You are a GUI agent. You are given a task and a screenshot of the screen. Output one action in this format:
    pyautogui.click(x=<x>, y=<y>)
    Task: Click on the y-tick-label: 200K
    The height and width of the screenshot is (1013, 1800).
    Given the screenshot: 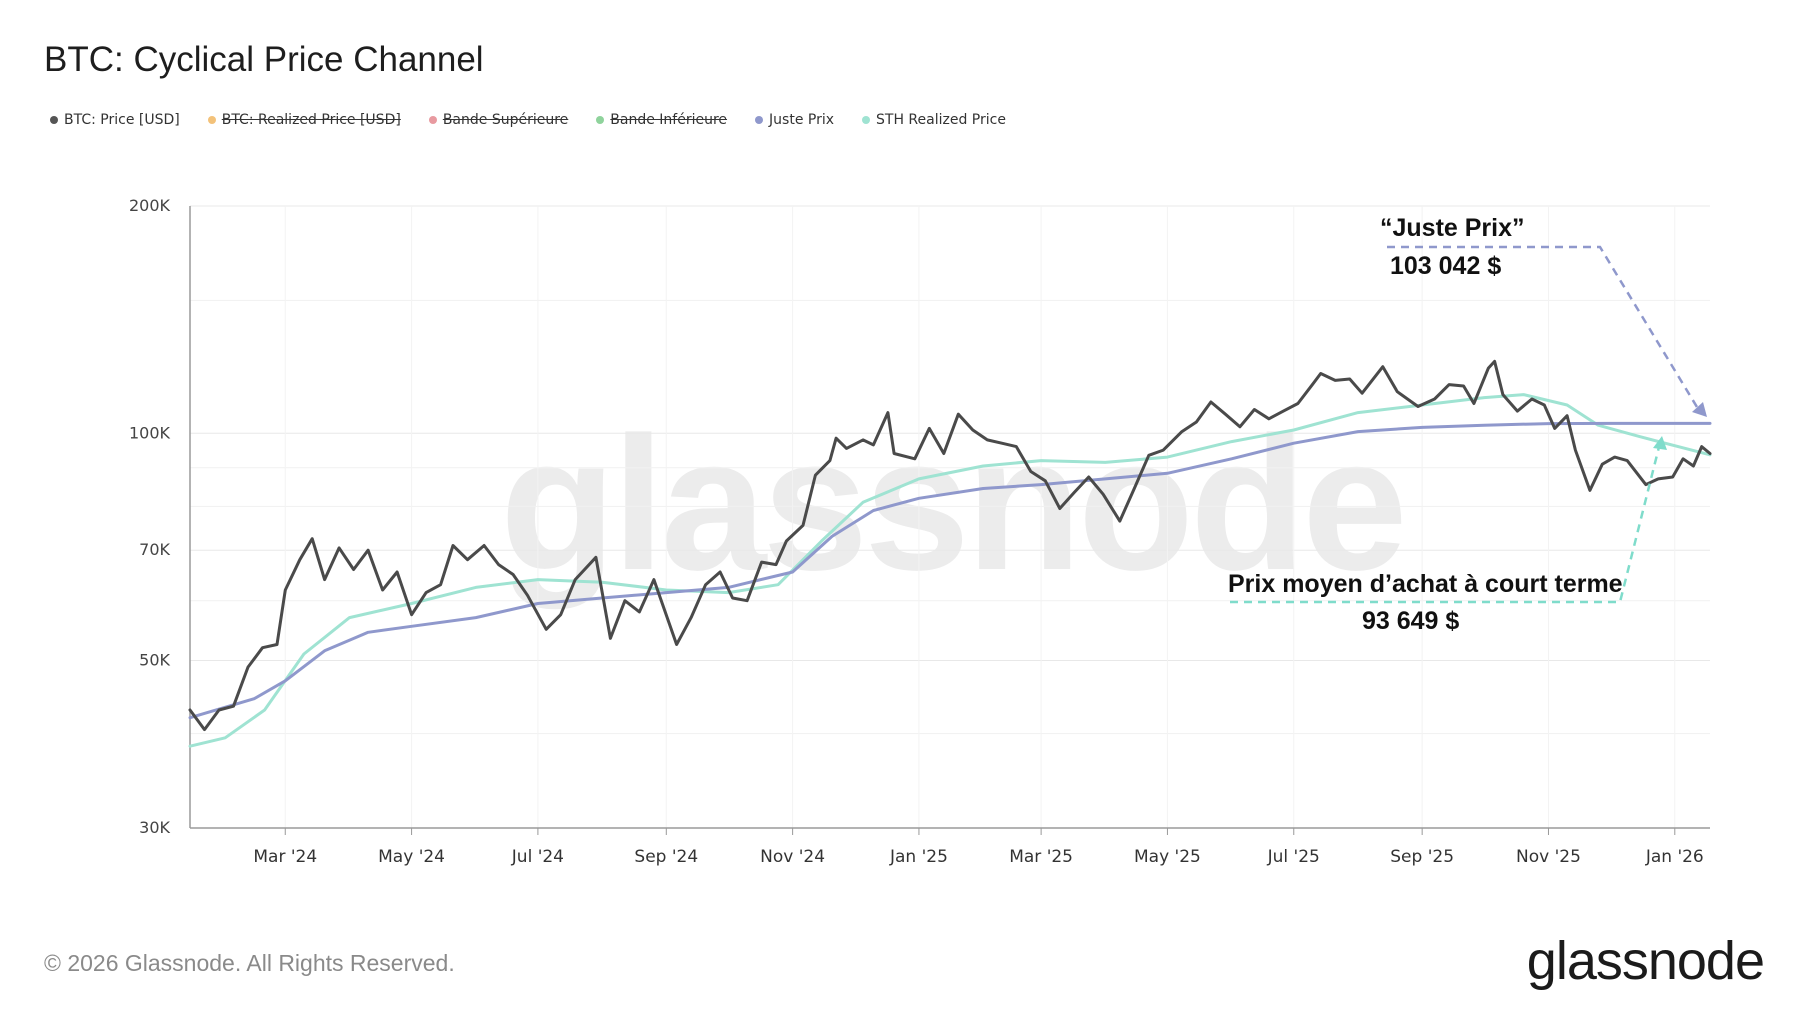 What is the action you would take?
    pyautogui.click(x=150, y=205)
    